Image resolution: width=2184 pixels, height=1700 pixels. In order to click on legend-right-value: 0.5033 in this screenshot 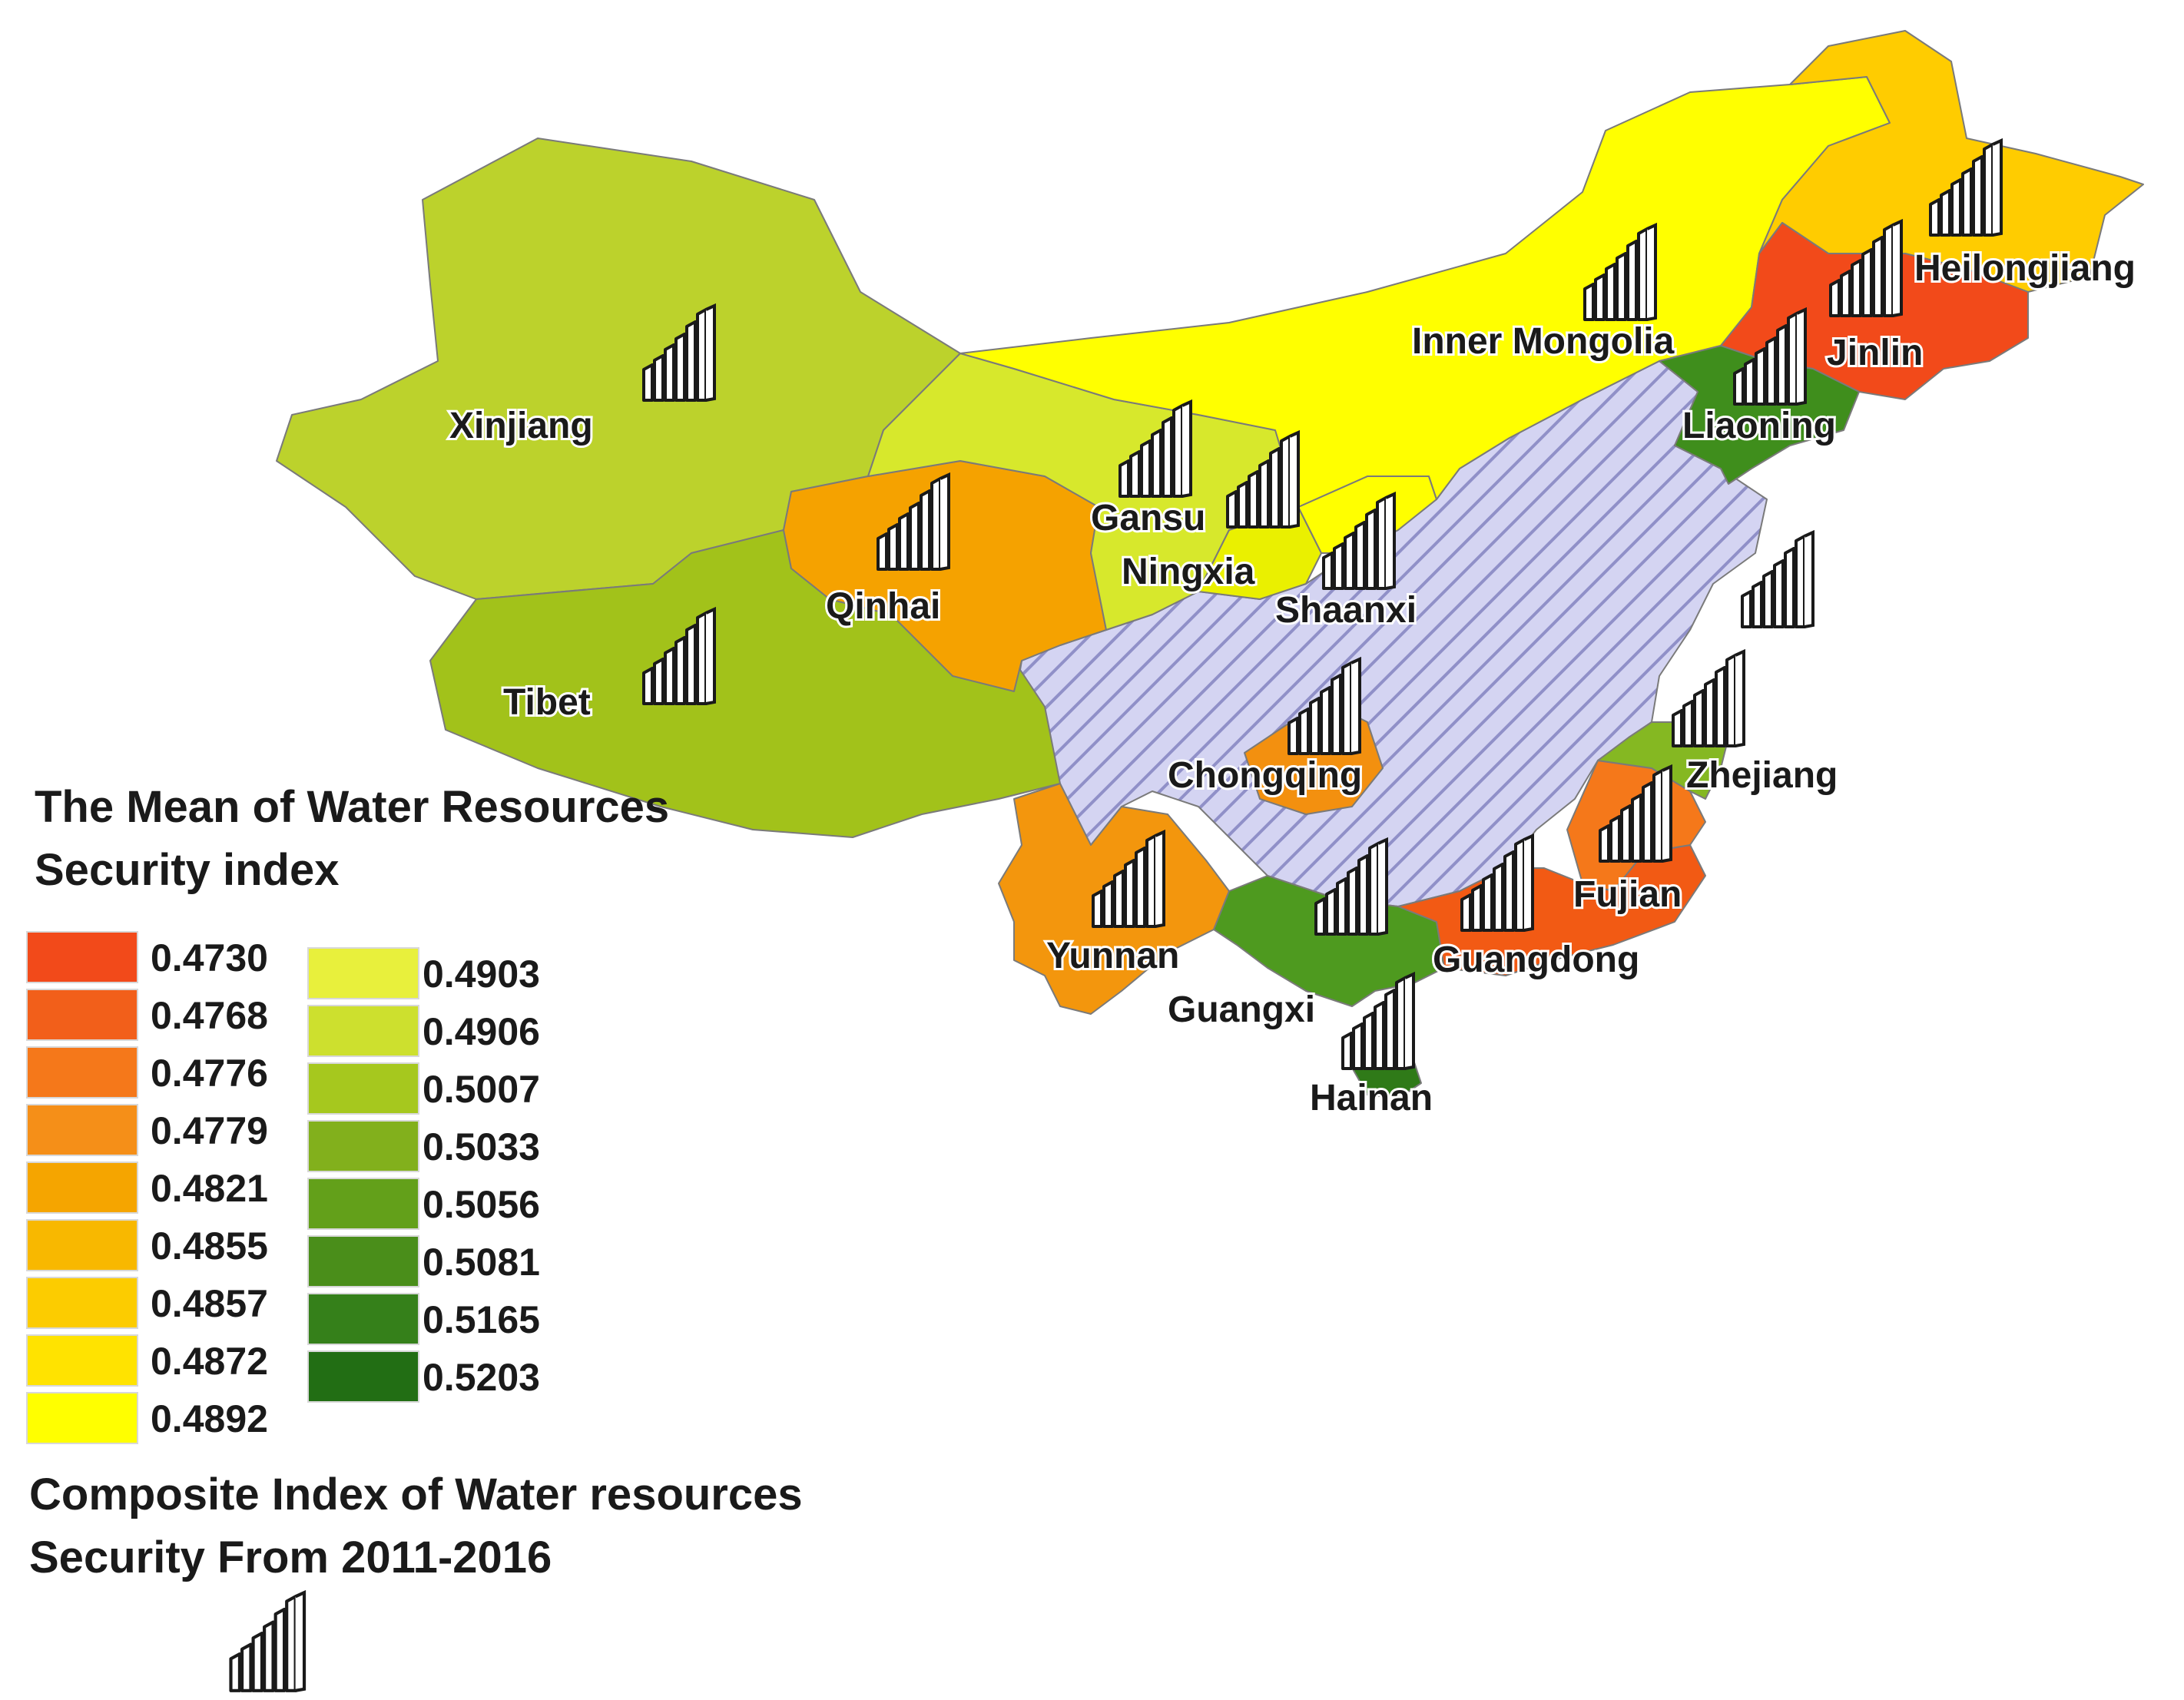, I will do `click(482, 1146)`.